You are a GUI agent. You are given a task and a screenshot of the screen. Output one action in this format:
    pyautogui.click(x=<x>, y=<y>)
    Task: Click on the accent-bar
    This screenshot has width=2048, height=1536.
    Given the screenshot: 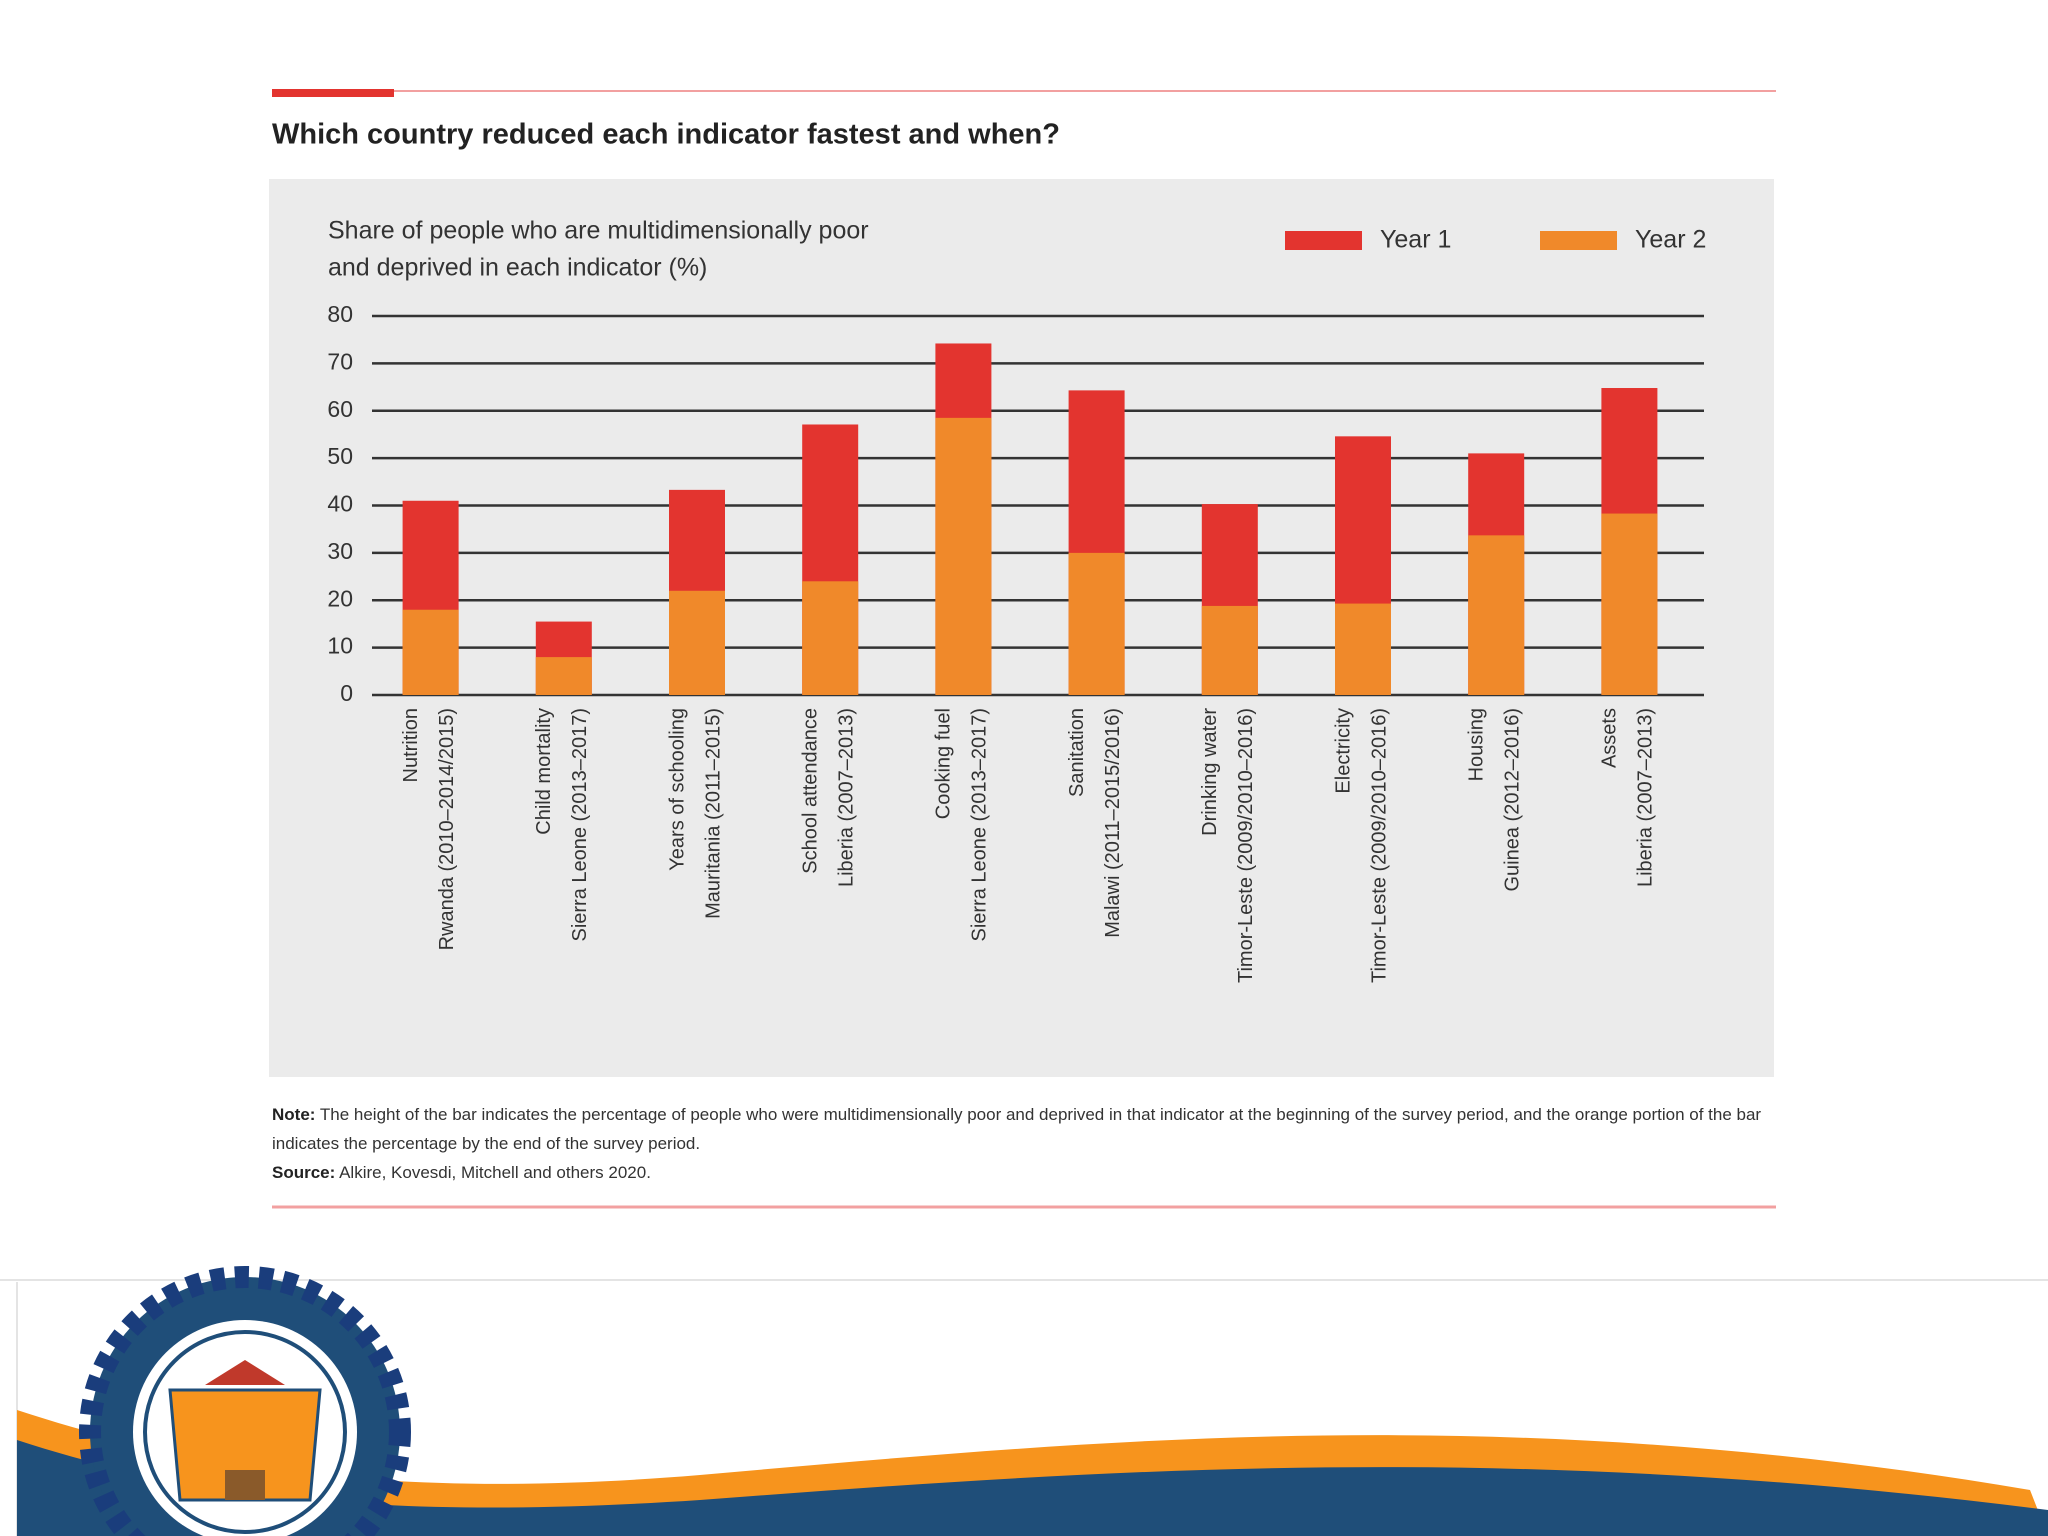 What is the action you would take?
    pyautogui.click(x=333, y=93)
    